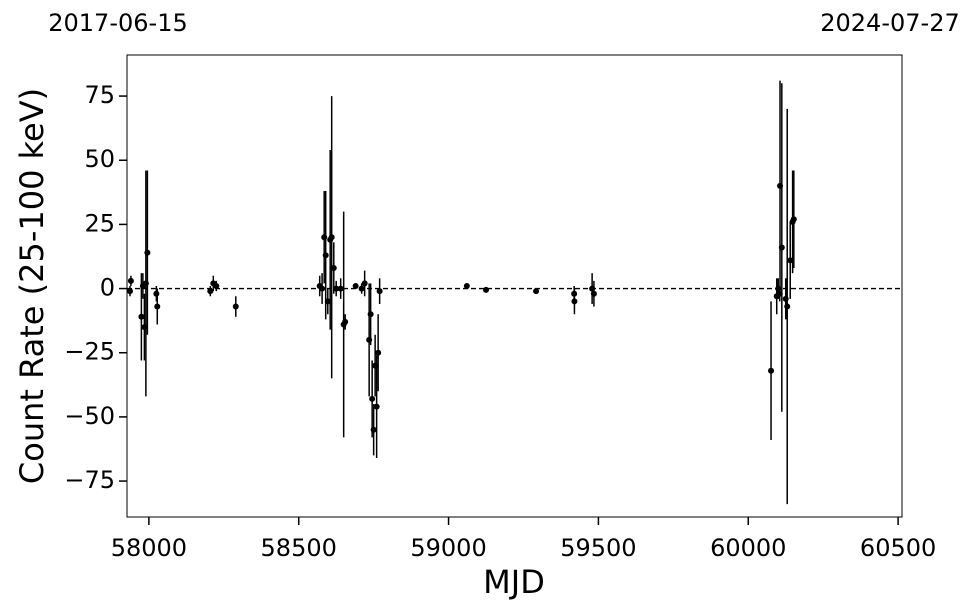 Image resolution: width=980 pixels, height=613 pixels. Describe the element at coordinates (99, 95) in the screenshot. I see `y-tick-label: 75` at that location.